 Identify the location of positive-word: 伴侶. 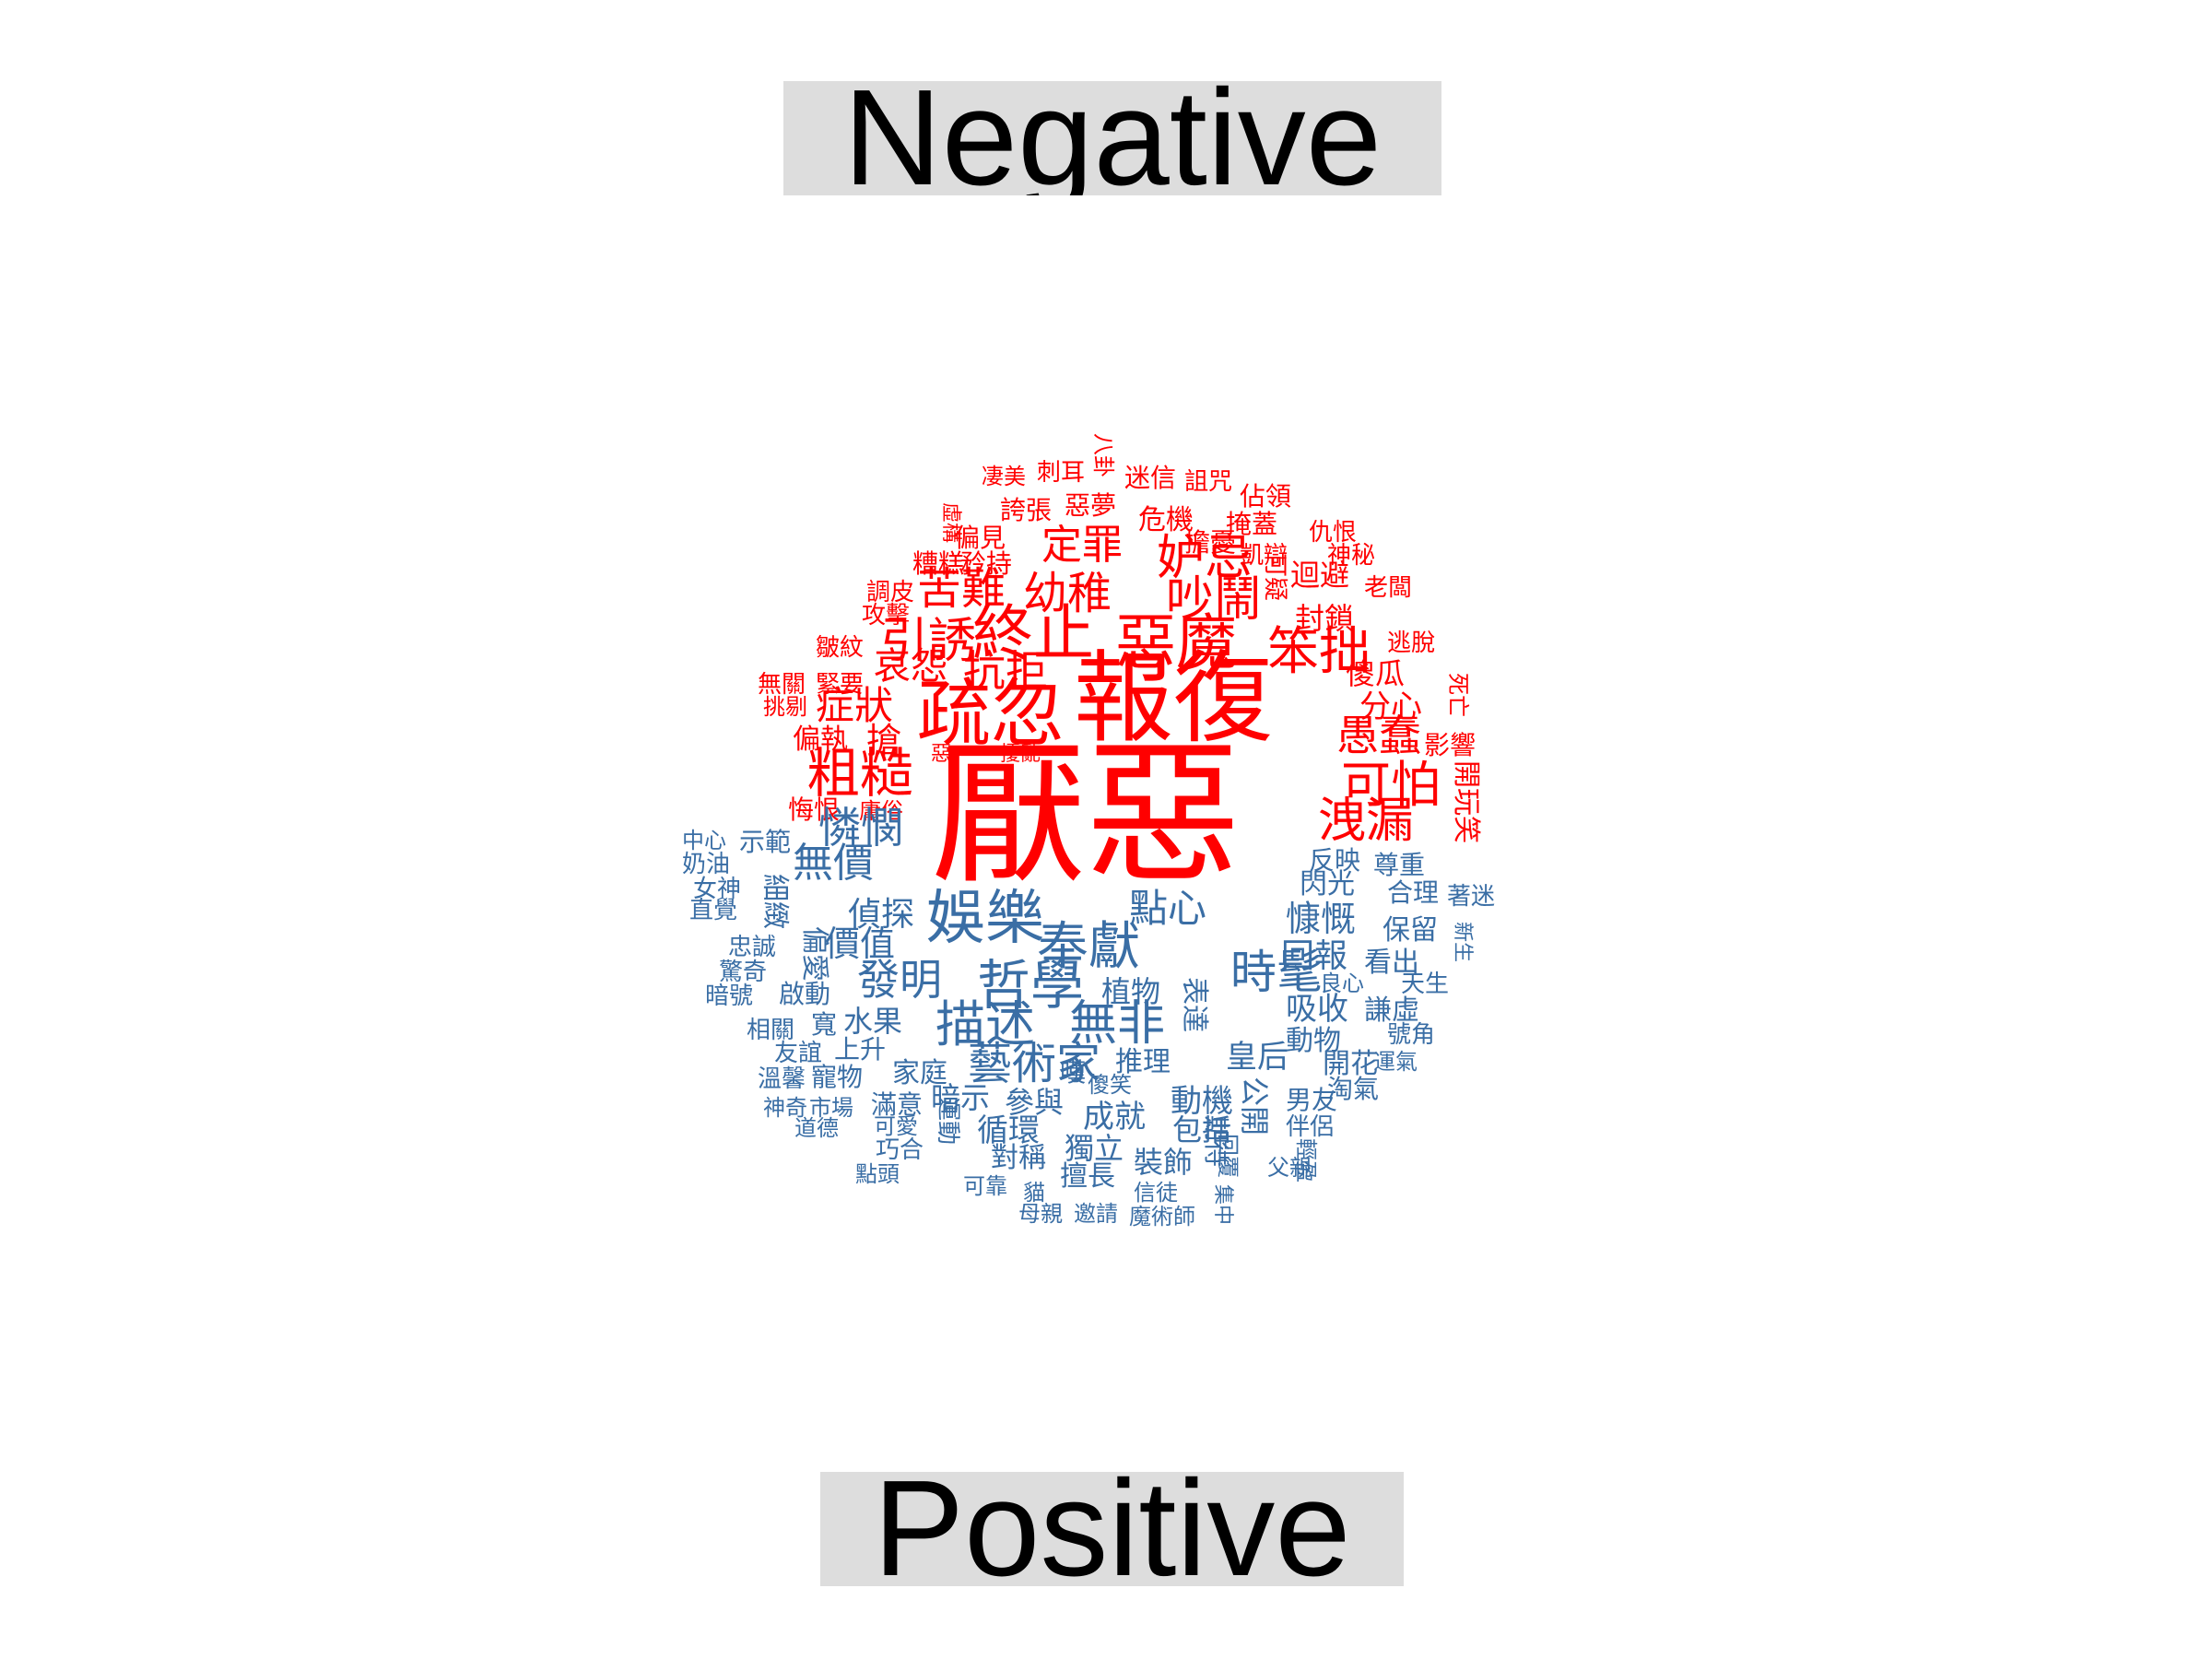
(1310, 1127).